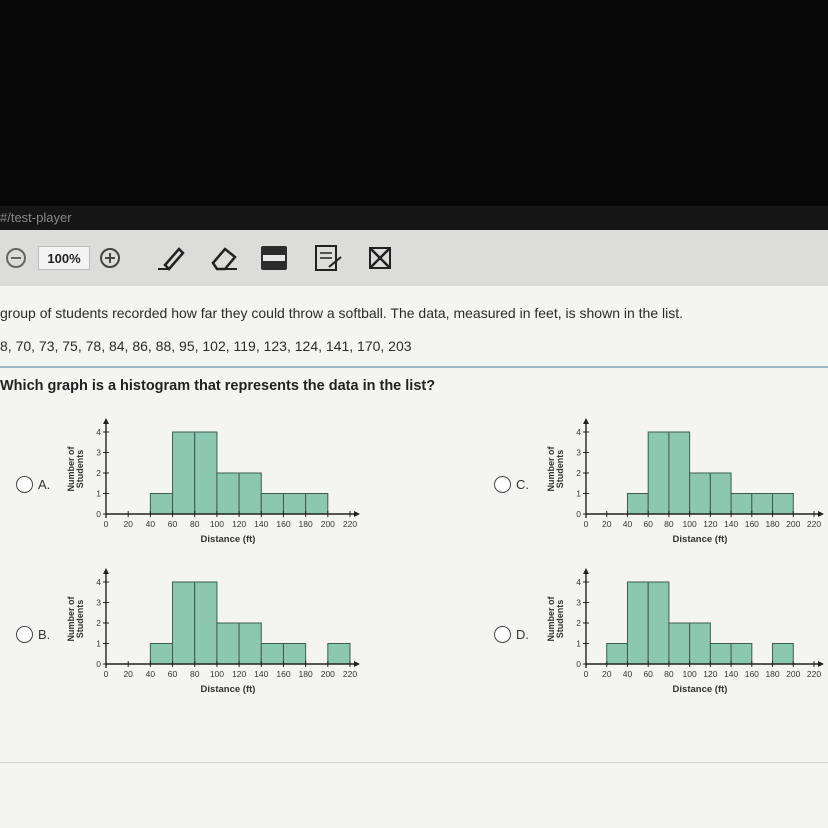  Describe the element at coordinates (380, 258) in the screenshot. I see `eliminate-choice-icon` at that location.